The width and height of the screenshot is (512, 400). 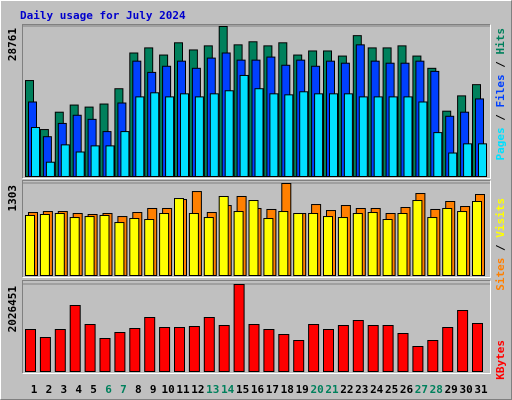 What do you see at coordinates (361, 389) in the screenshot?
I see `x-tick-label: 23` at bounding box center [361, 389].